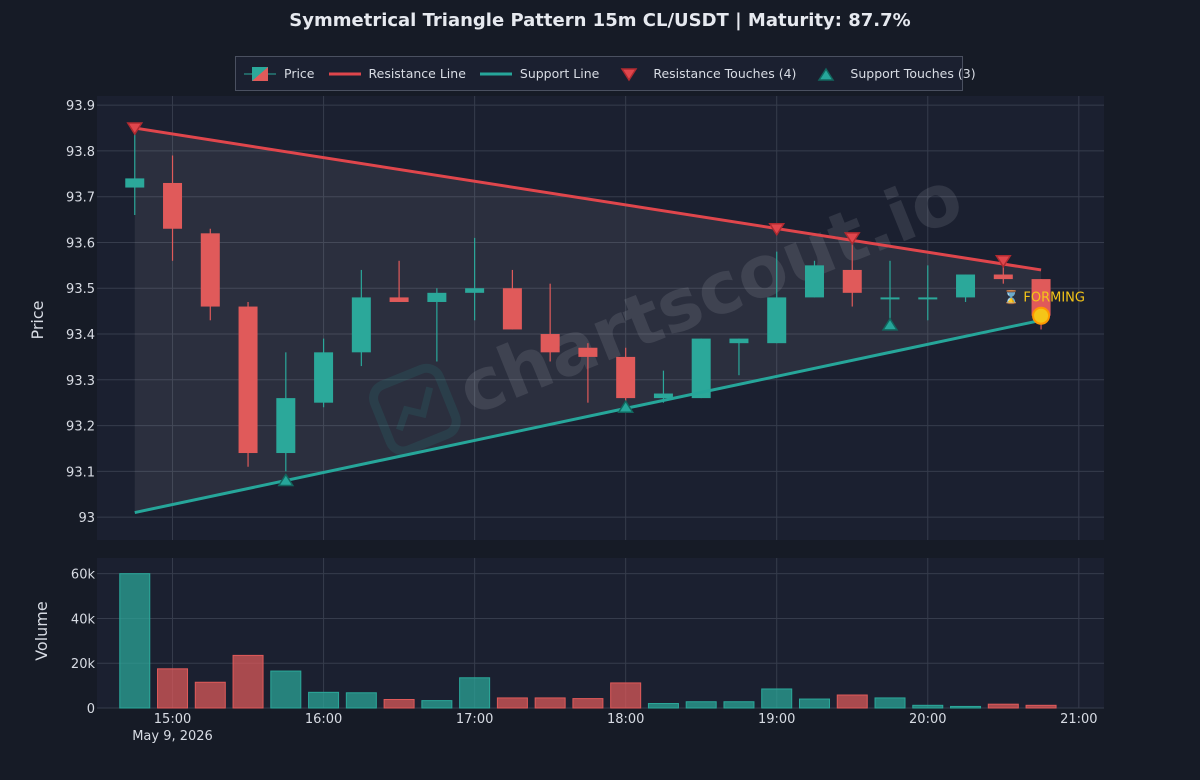  I want to click on x-tick-label: 16:00, so click(323, 719).